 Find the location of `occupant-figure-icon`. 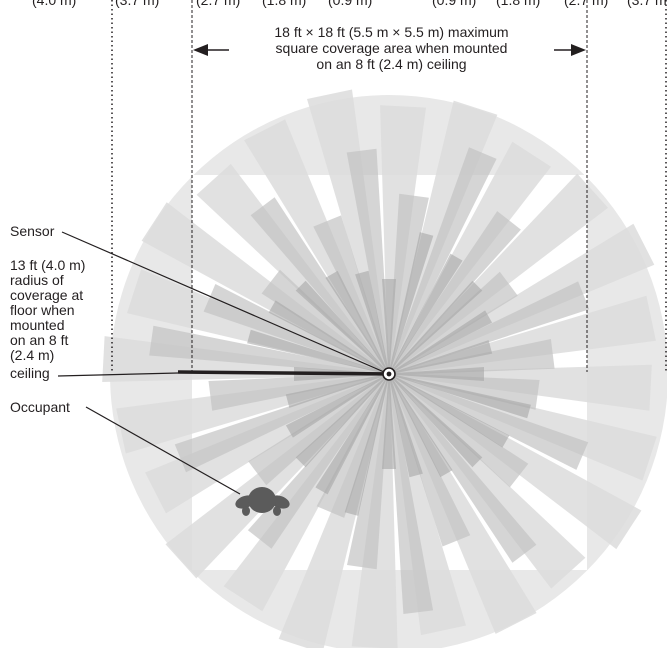

occupant-figure-icon is located at coordinates (262, 501).